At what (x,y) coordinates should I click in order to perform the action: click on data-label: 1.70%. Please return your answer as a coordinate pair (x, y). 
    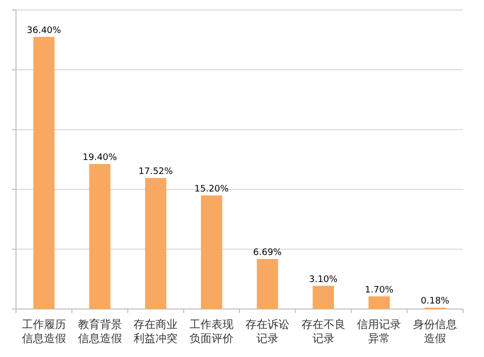
    Looking at the image, I should click on (379, 290).